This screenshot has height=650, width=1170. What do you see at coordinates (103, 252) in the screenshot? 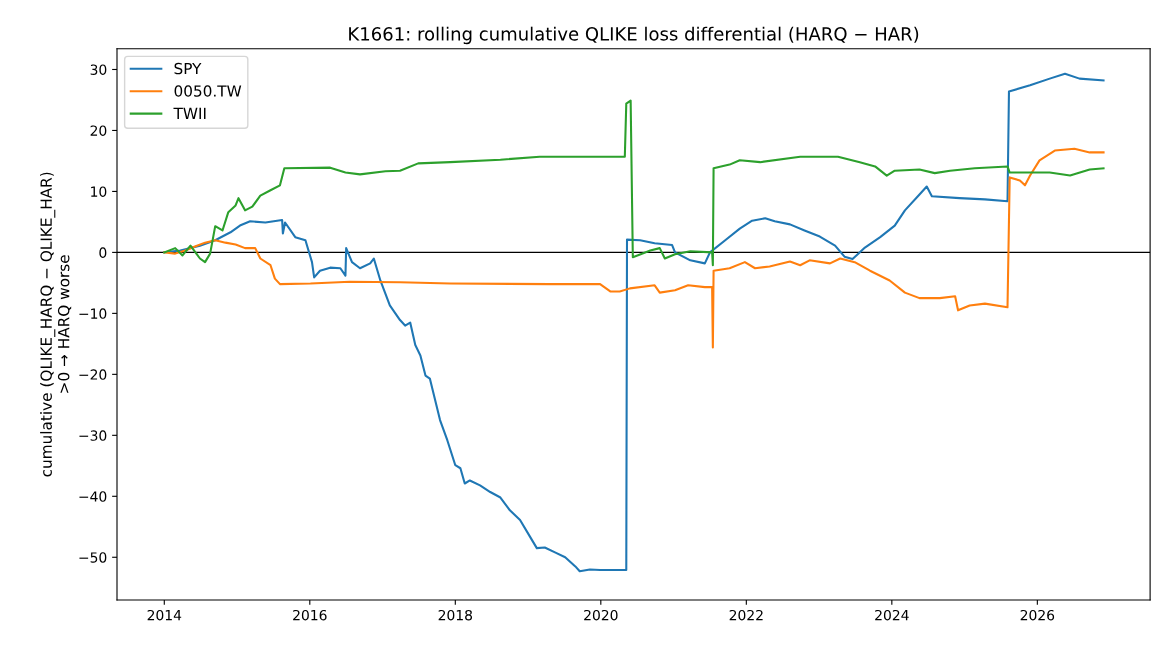
I see `y-tick-label: 0` at bounding box center [103, 252].